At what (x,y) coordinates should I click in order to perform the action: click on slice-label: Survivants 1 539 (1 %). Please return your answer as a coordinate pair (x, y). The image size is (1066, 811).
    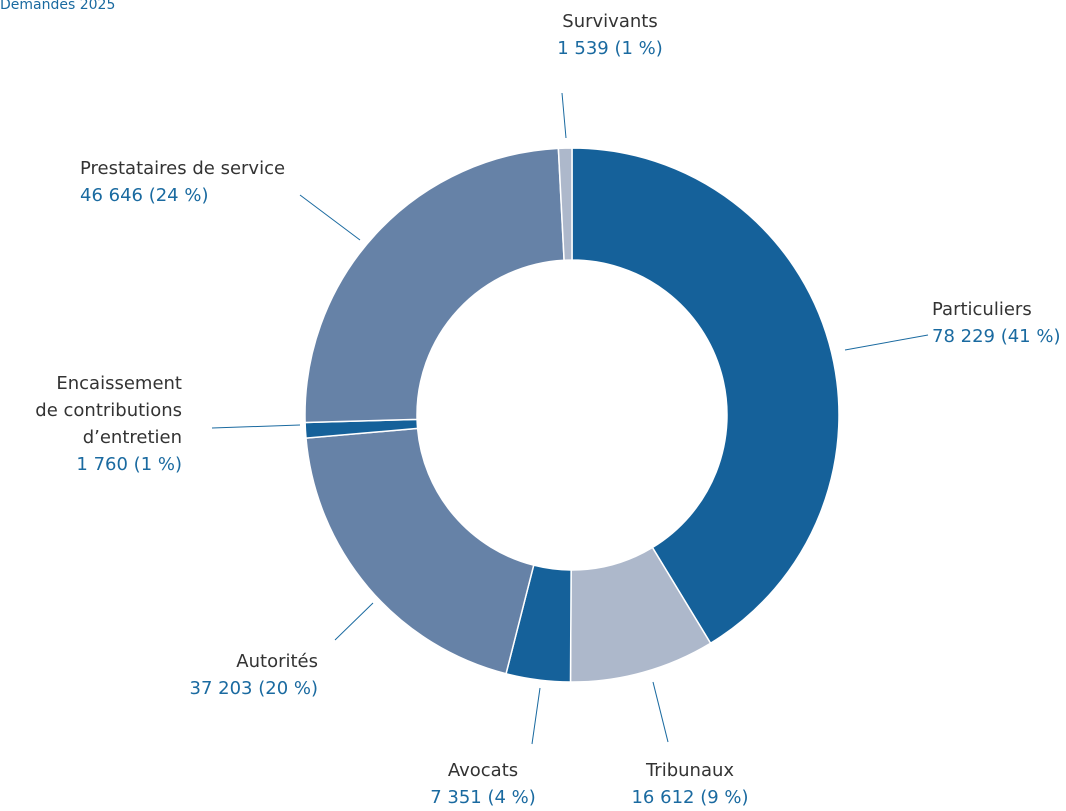
    Looking at the image, I should click on (610, 35).